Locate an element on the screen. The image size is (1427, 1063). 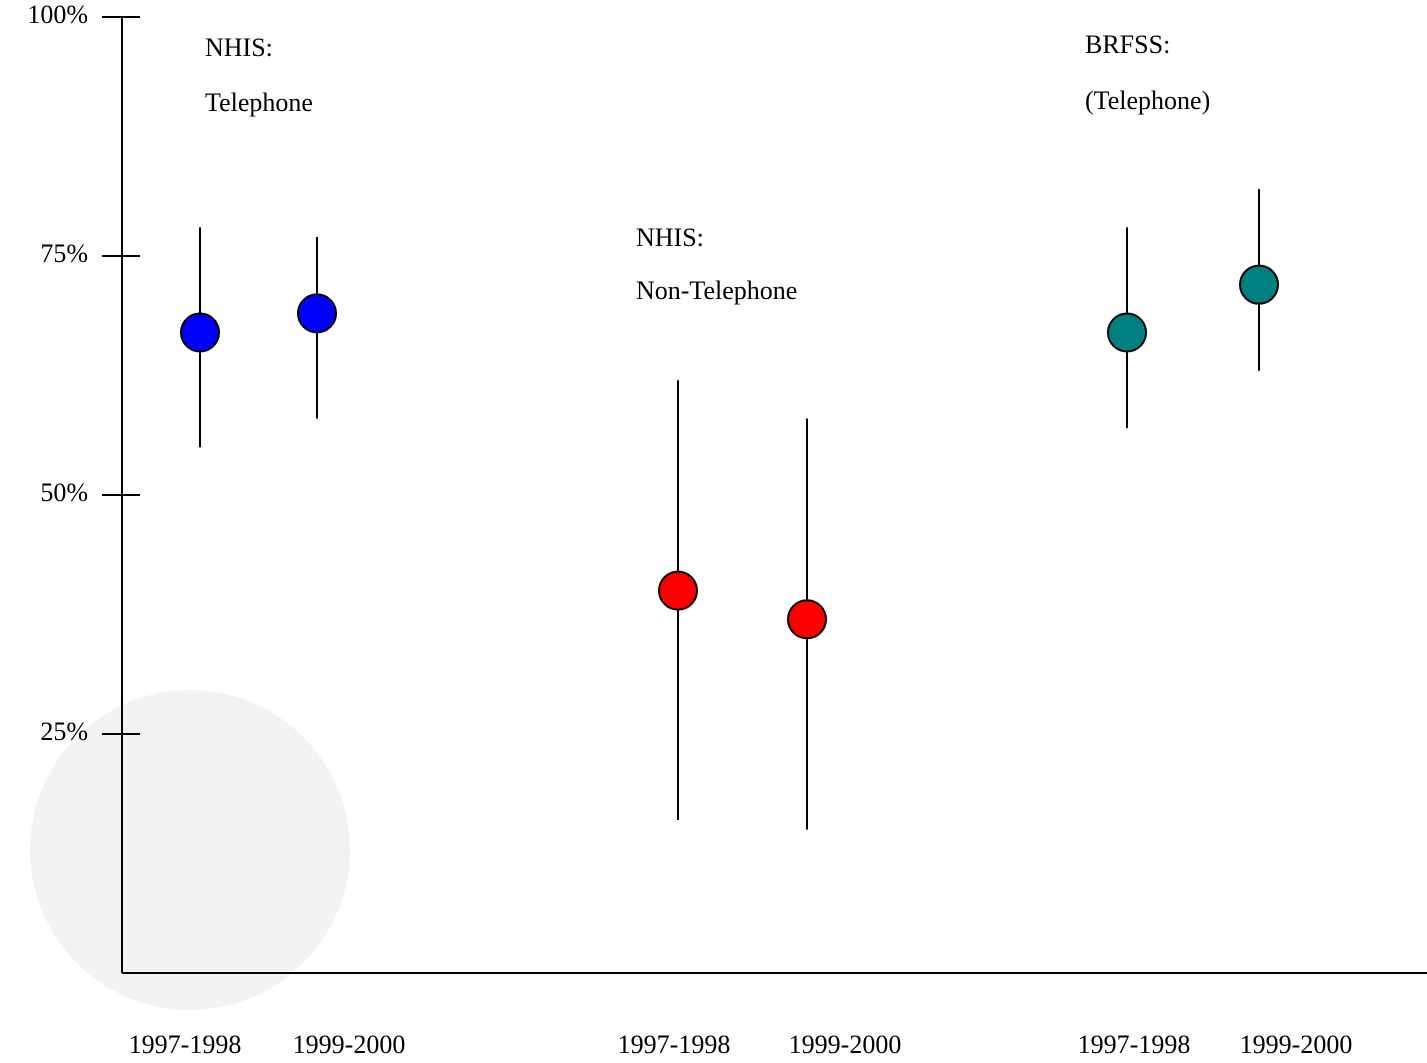
group-label: Telephone is located at coordinates (259, 102).